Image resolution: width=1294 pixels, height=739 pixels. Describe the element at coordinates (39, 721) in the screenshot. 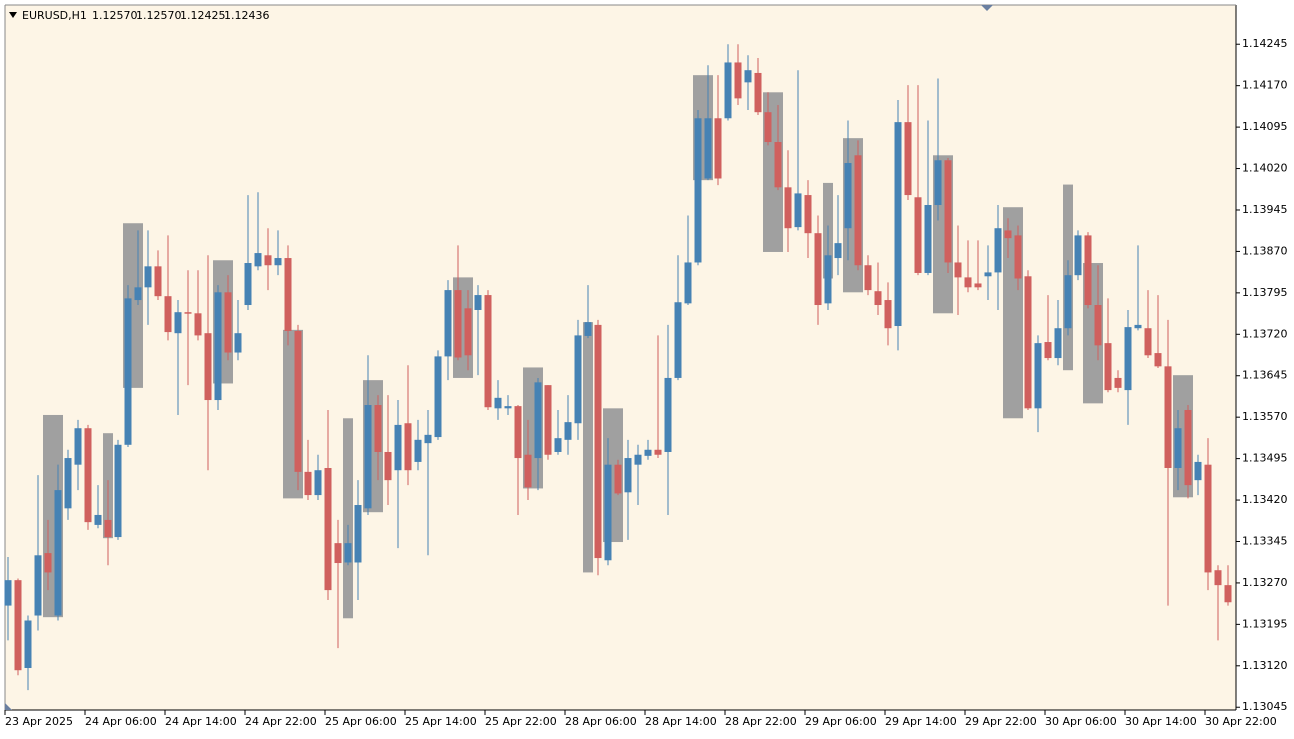

I see `x-tick-label: 23 Apr 2025` at that location.